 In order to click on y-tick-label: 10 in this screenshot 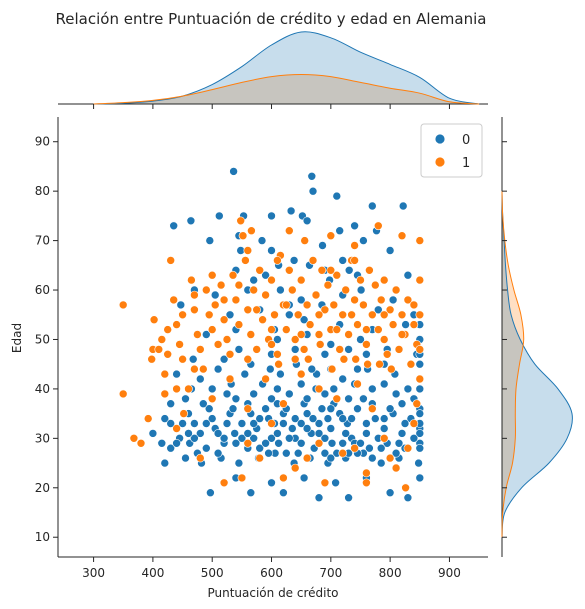, I will do `click(42, 537)`.